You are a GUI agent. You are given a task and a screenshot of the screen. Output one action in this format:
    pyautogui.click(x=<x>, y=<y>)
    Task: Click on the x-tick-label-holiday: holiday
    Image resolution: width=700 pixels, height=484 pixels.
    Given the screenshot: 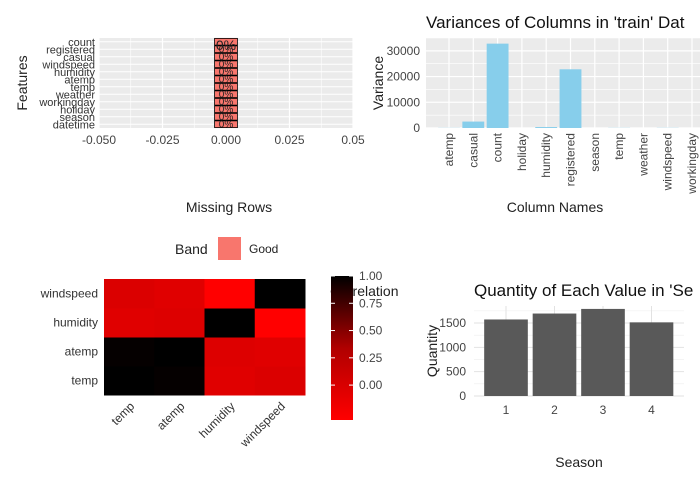 What is the action you would take?
    pyautogui.click(x=522, y=152)
    